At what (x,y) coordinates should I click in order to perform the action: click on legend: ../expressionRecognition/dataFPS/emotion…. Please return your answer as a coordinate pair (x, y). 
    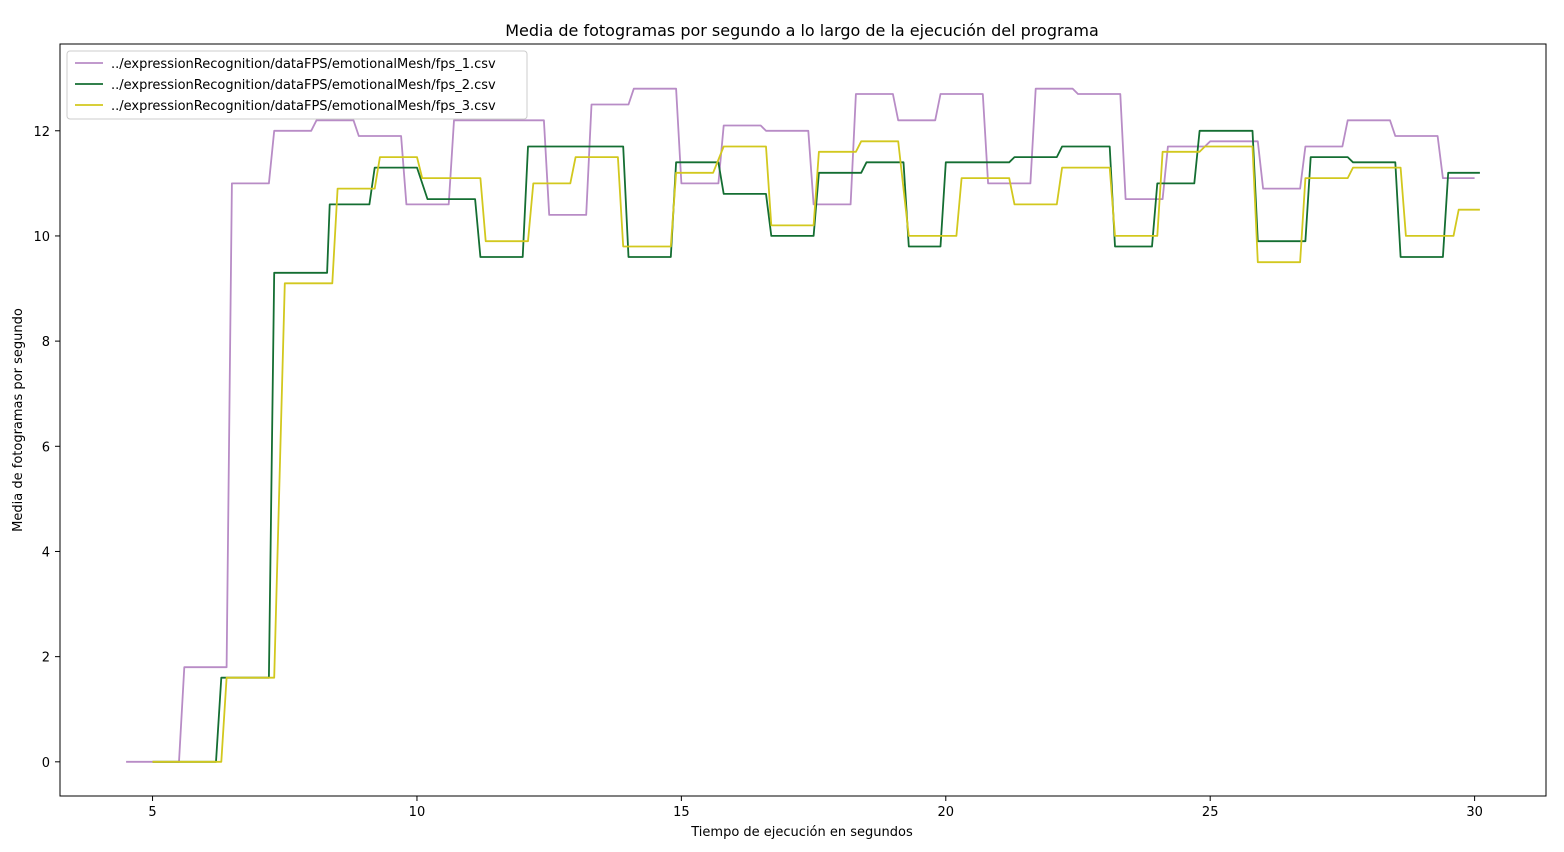
    Looking at the image, I should click on (297, 85).